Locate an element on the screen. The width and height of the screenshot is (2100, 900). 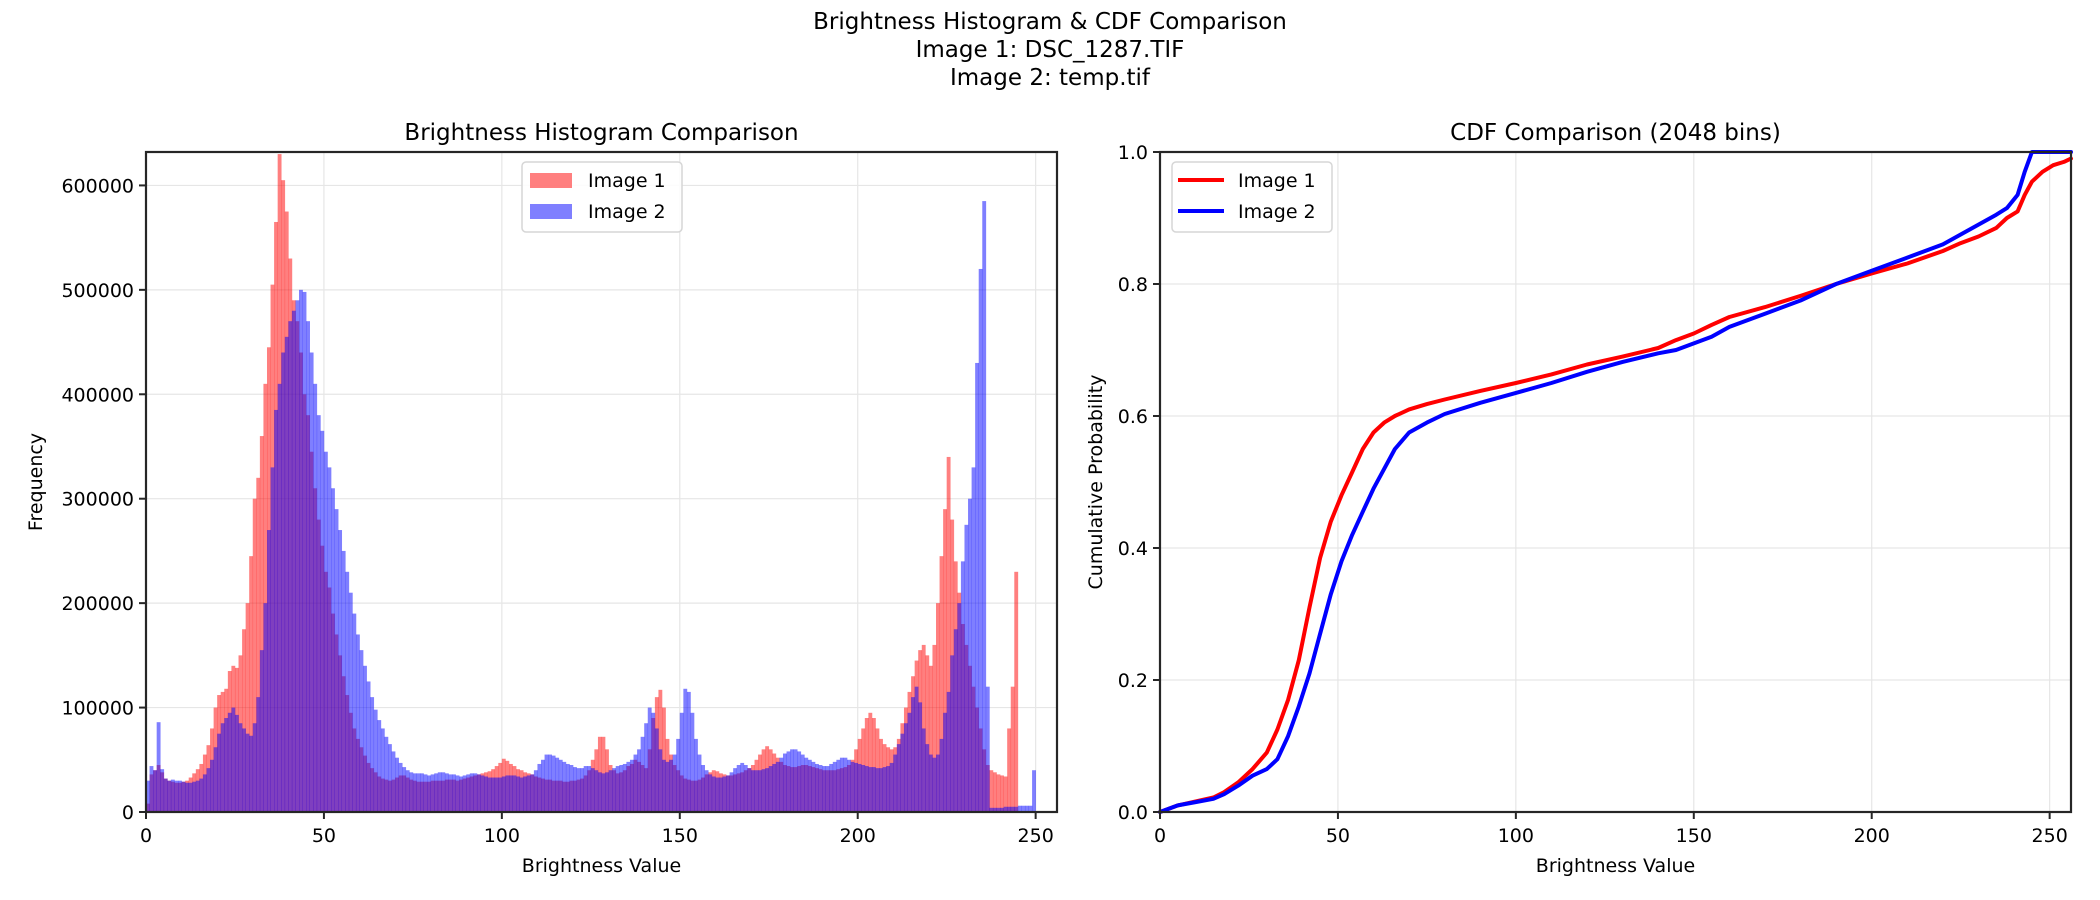
y-tick-label: 500000 is located at coordinates (97, 291).